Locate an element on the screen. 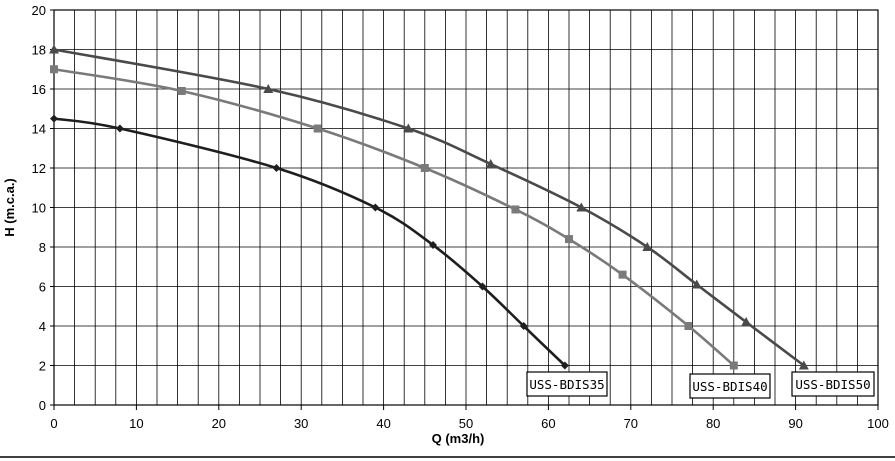 The height and width of the screenshot is (461, 895). x-tick-label: 80 is located at coordinates (713, 423).